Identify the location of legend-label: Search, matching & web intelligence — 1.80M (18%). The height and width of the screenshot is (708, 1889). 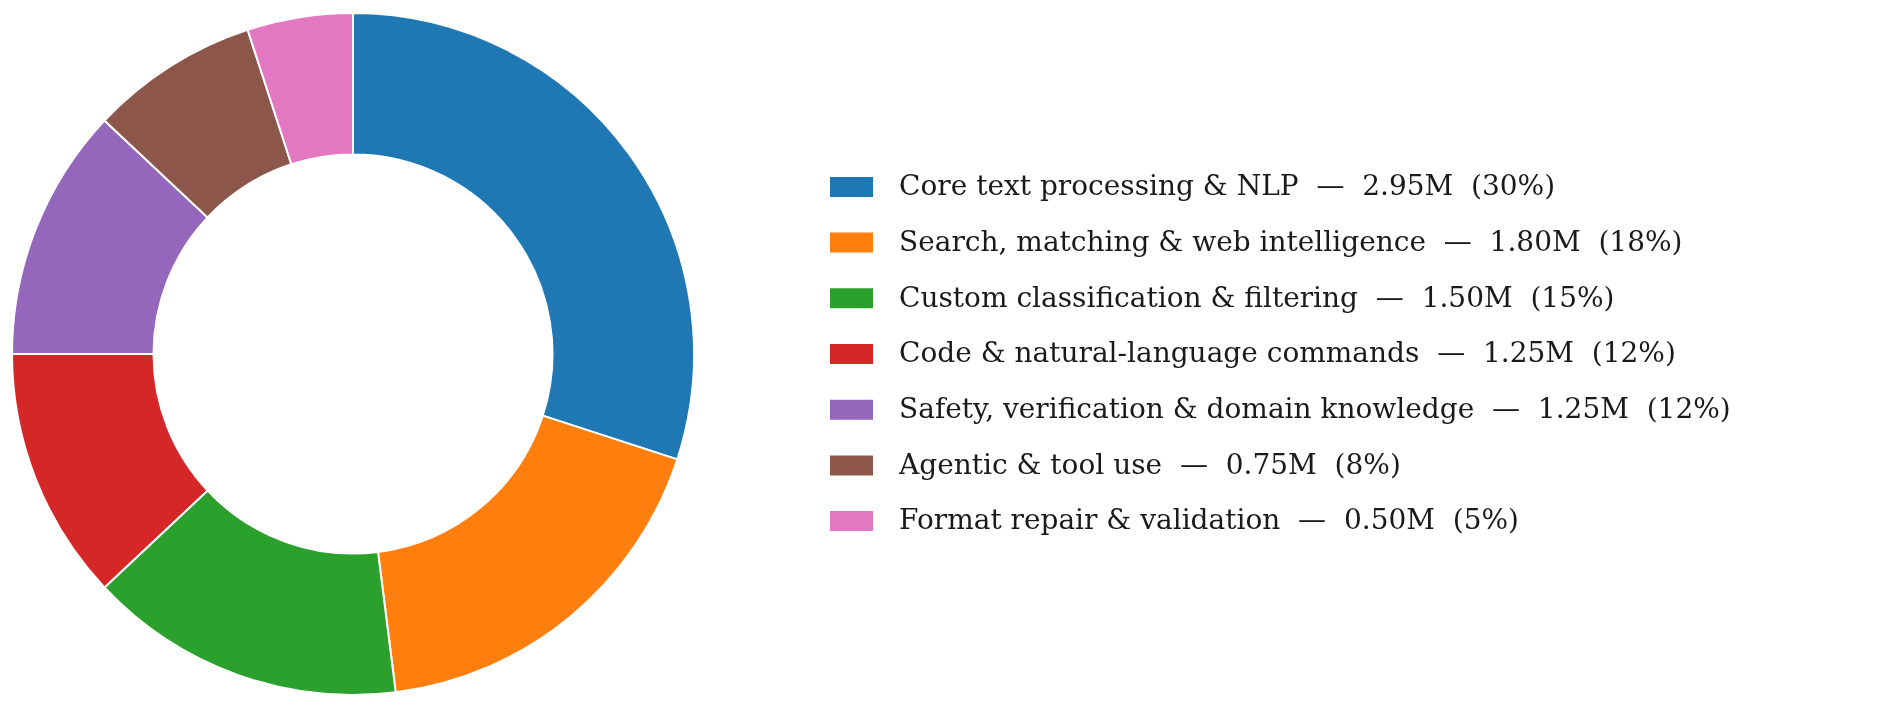
(1291, 241).